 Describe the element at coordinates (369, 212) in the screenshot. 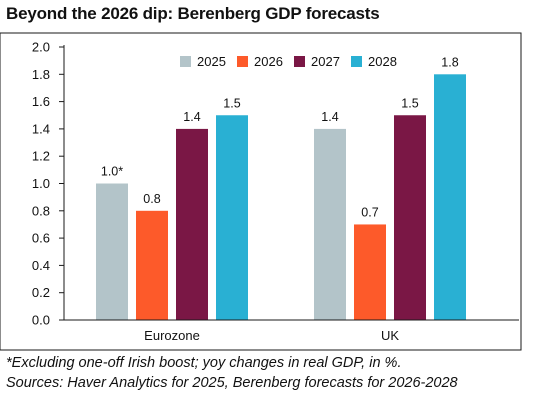

I see `data-label: 0.7` at that location.